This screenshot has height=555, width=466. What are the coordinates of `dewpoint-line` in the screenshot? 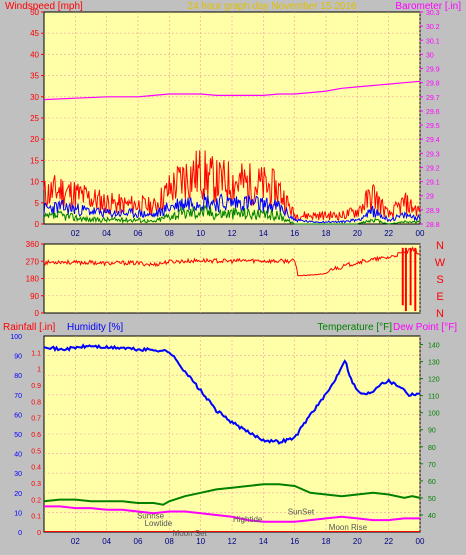 It's located at (232, 514).